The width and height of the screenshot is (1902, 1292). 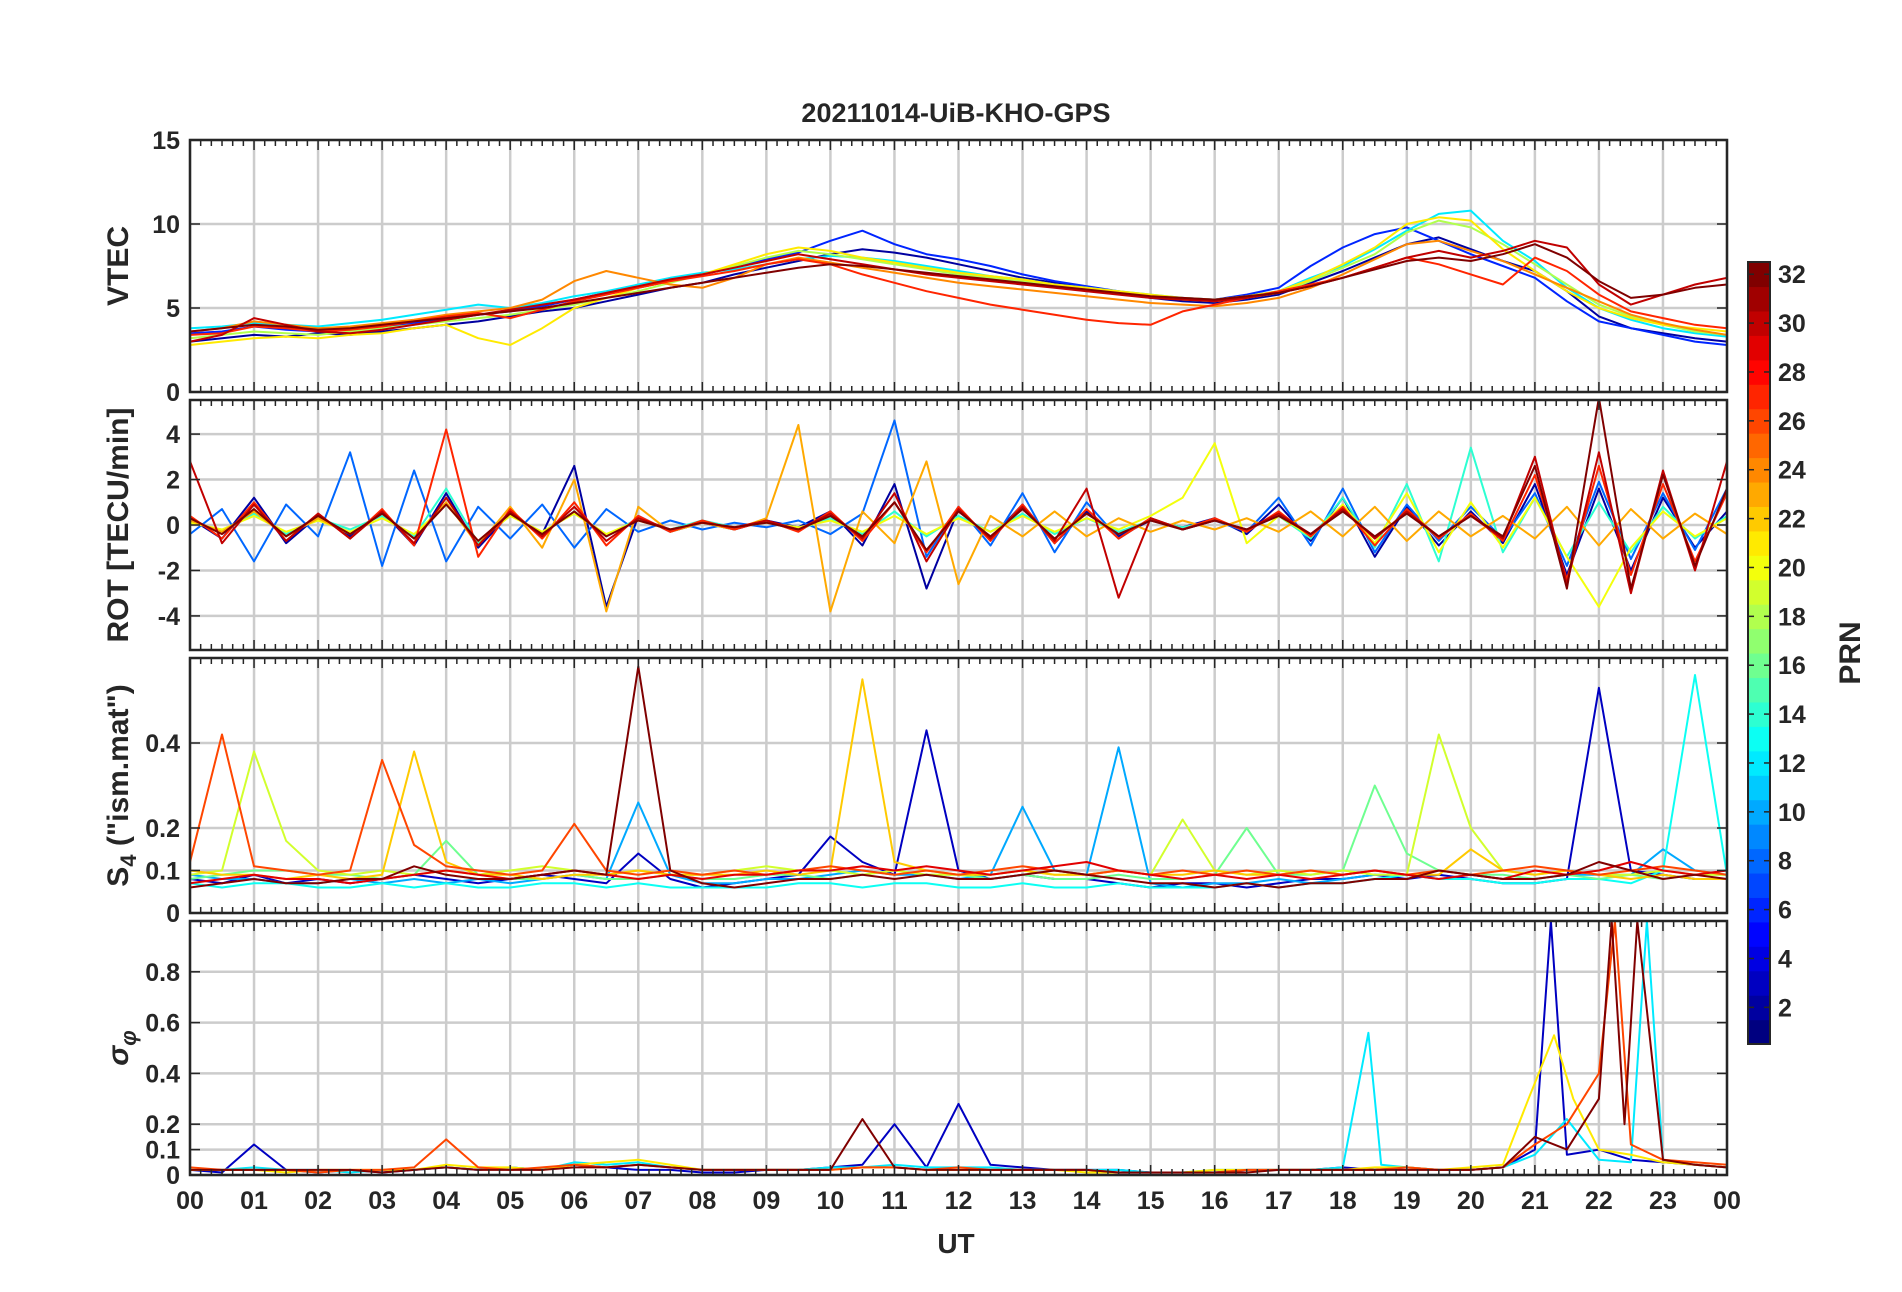 I want to click on y-tick-label: 0.6, so click(x=162, y=1024).